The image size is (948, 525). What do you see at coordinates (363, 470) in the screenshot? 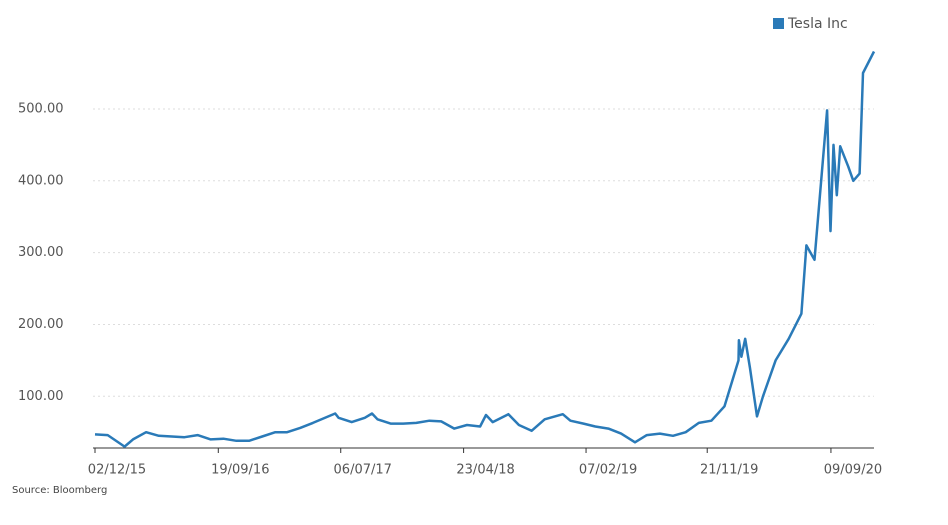
I see `x-tick-label: 06/07/17` at bounding box center [363, 470].